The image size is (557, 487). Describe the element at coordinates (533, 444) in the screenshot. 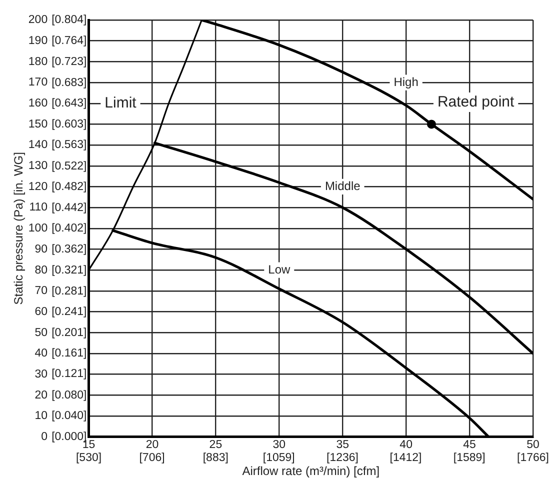

I see `x-tick-label: 50` at that location.